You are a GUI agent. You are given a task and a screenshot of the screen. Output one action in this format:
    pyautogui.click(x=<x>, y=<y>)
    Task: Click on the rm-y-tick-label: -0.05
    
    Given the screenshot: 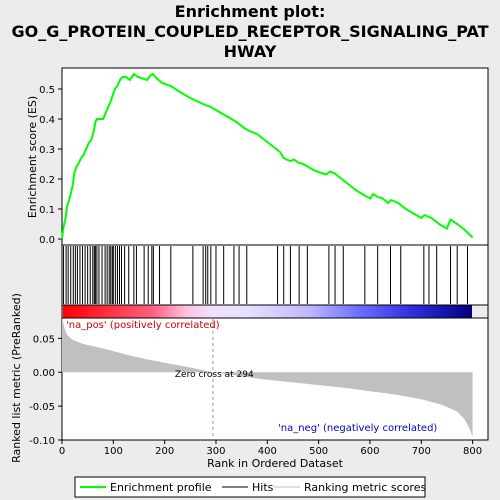 What is the action you would take?
    pyautogui.click(x=42, y=407)
    